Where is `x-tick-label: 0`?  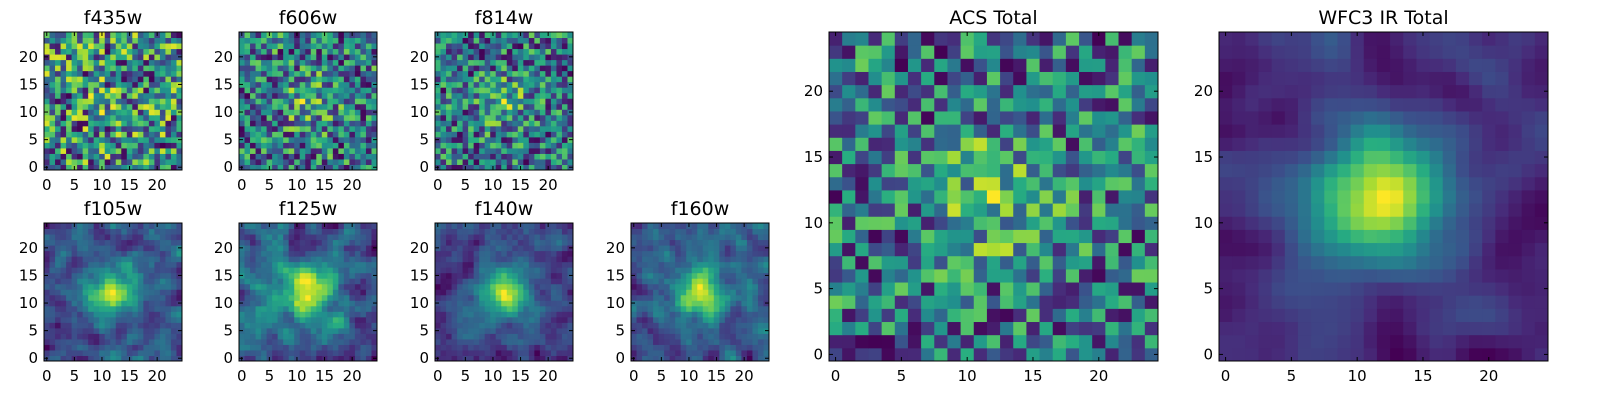 x-tick-label: 0 is located at coordinates (242, 376).